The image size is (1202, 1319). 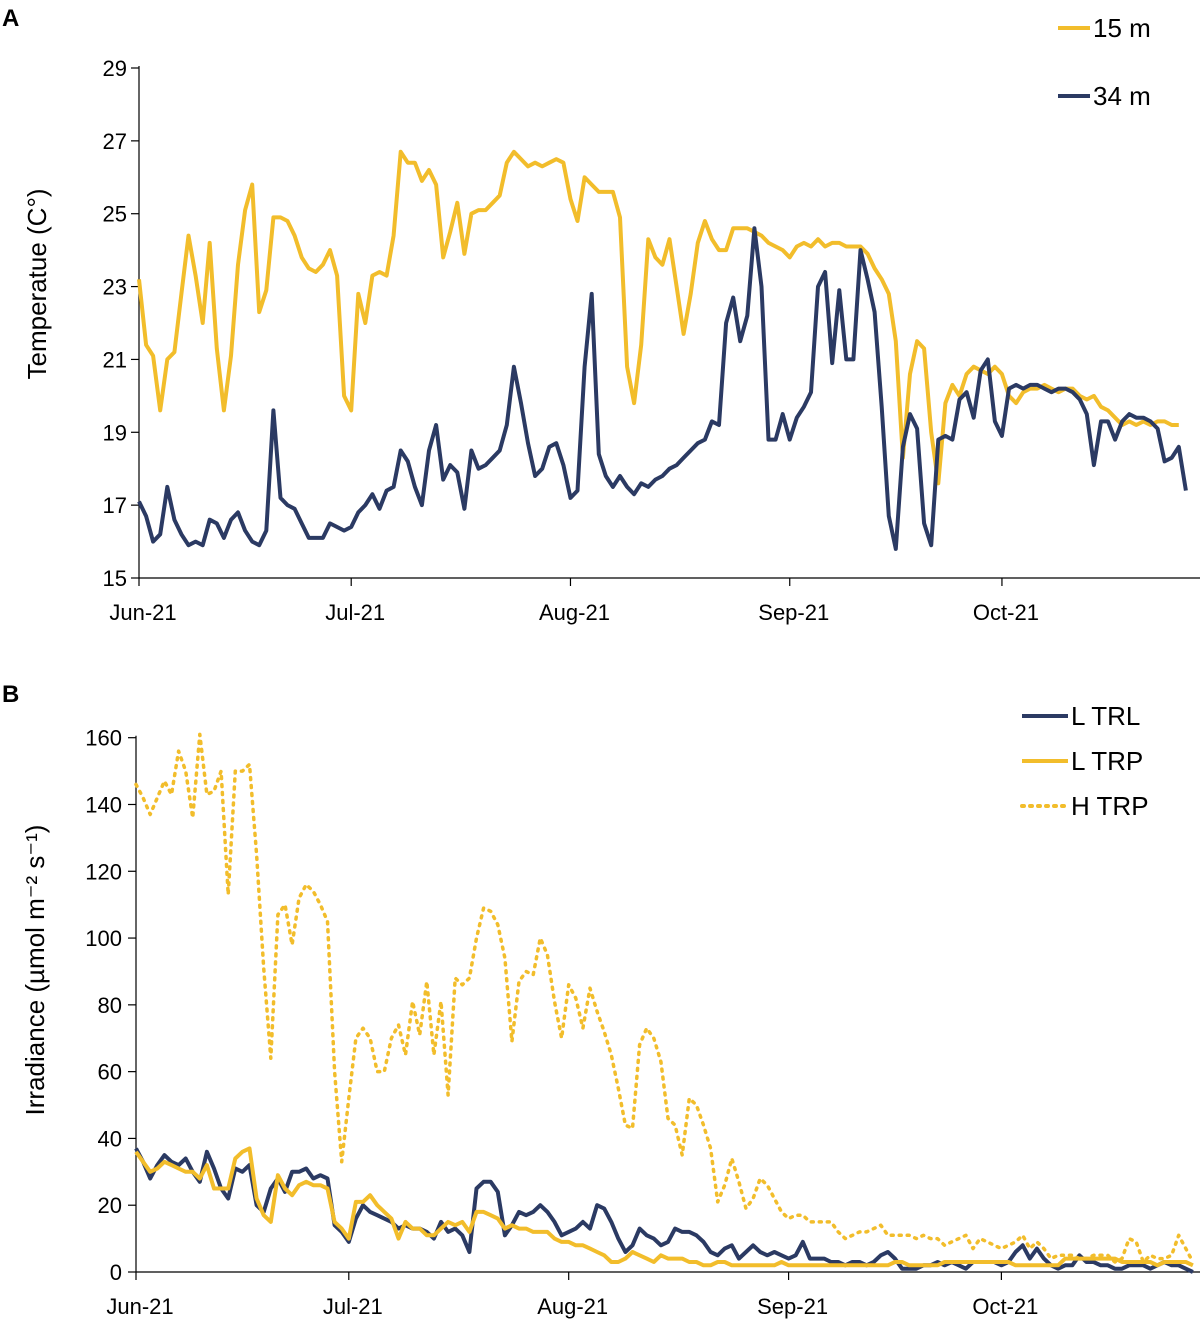 I want to click on legend-label-l-trp: L TRP, so click(x=1107, y=761).